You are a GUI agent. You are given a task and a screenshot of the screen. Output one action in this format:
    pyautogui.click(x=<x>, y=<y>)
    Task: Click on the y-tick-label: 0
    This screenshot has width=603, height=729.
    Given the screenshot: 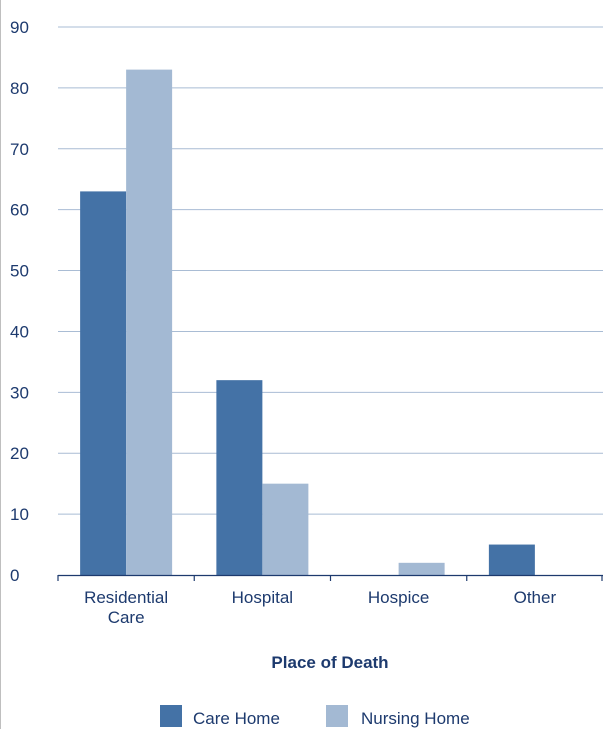 What is the action you would take?
    pyautogui.click(x=14, y=575)
    